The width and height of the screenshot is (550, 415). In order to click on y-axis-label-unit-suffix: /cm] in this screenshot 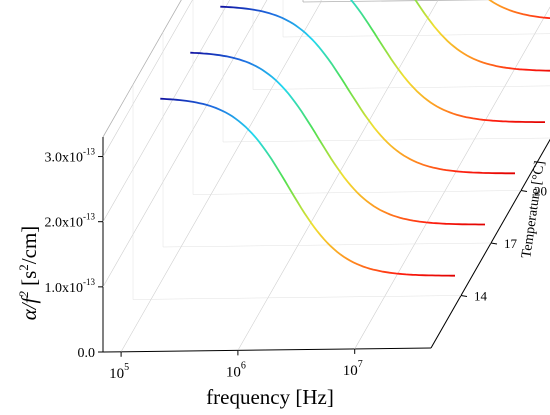, I will do `click(29, 245)`.